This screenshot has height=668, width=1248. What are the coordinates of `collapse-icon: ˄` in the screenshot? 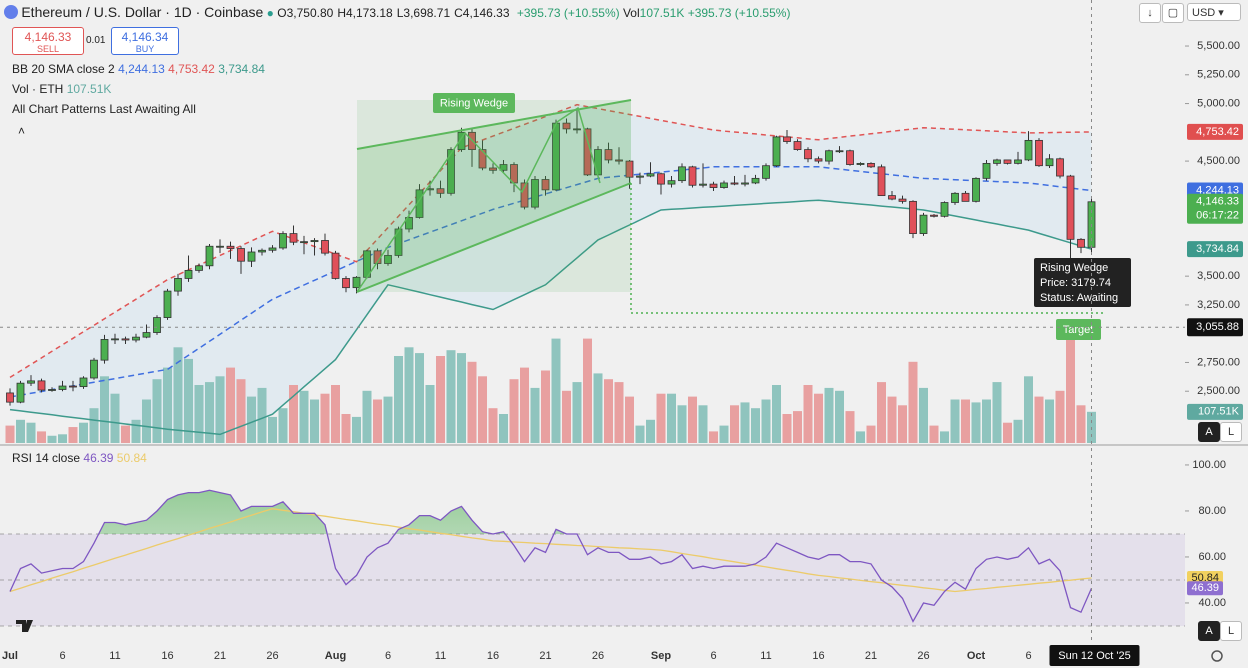 It's located at (22, 131).